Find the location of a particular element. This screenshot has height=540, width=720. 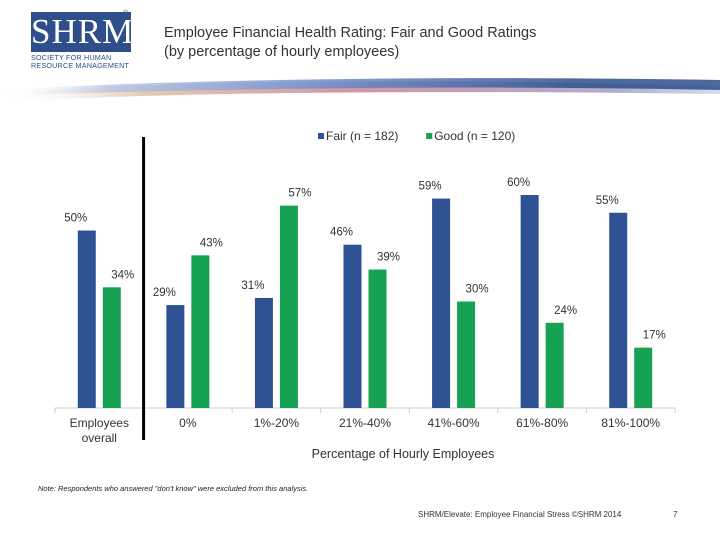

logo-subtitle: Society for Human Resource Management is located at coordinates (81, 62).